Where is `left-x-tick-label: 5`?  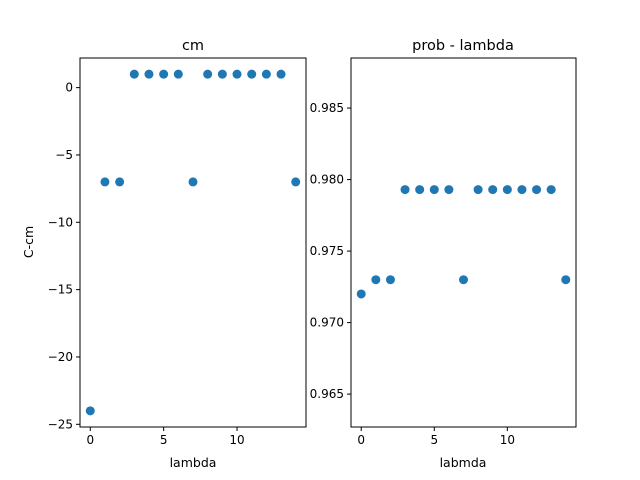 left-x-tick-label: 5 is located at coordinates (164, 440).